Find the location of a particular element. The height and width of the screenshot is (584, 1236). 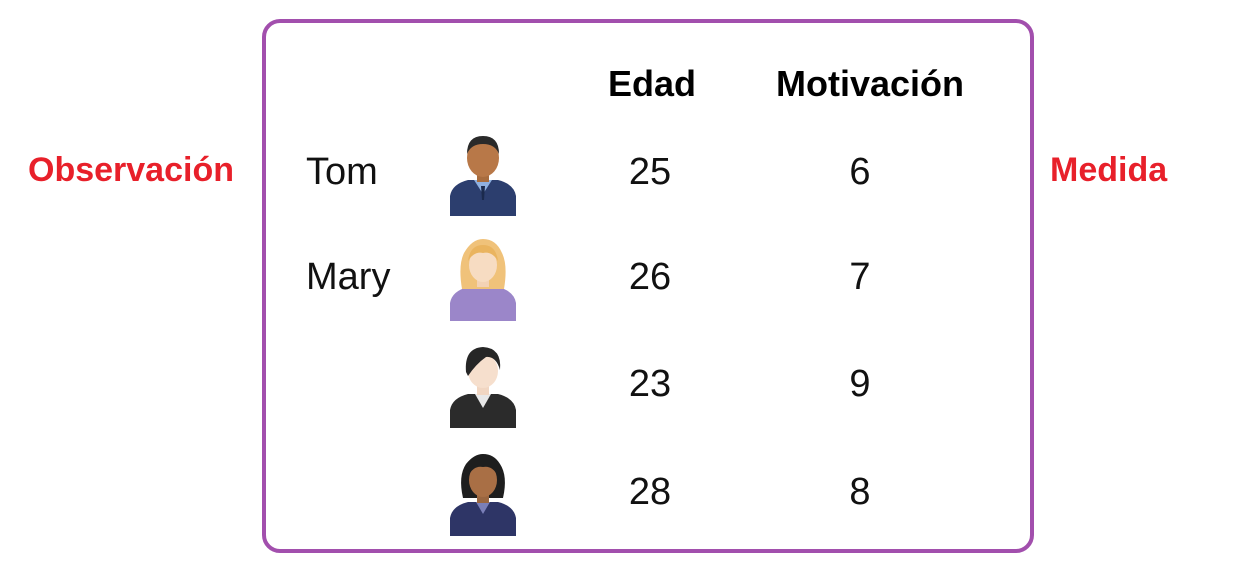

woman-blonde-avatar-icon is located at coordinates (483, 280).